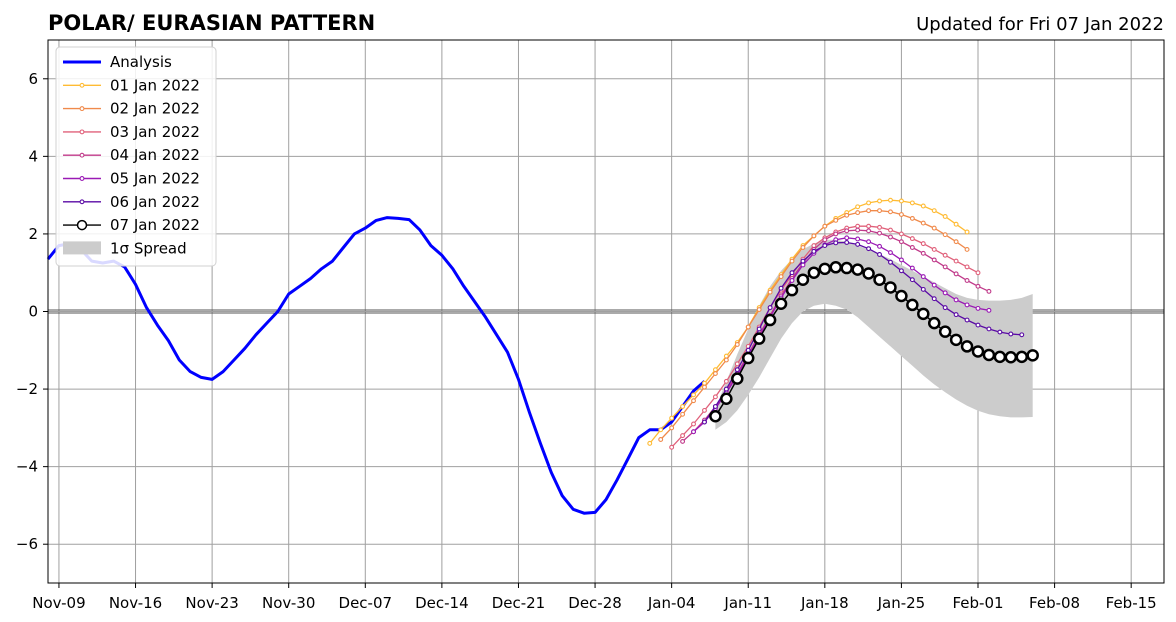 This screenshot has width=1176, height=622. I want to click on y-tick-label: −6, so click(27, 544).